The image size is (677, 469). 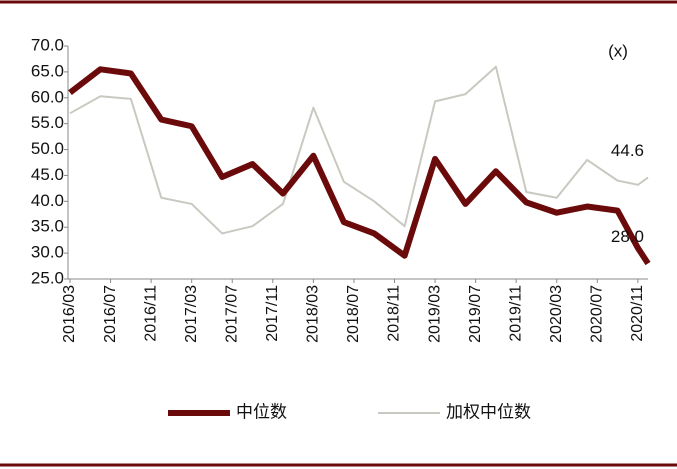 What do you see at coordinates (488, 411) in the screenshot?
I see `legend-label: 加权中位数` at bounding box center [488, 411].